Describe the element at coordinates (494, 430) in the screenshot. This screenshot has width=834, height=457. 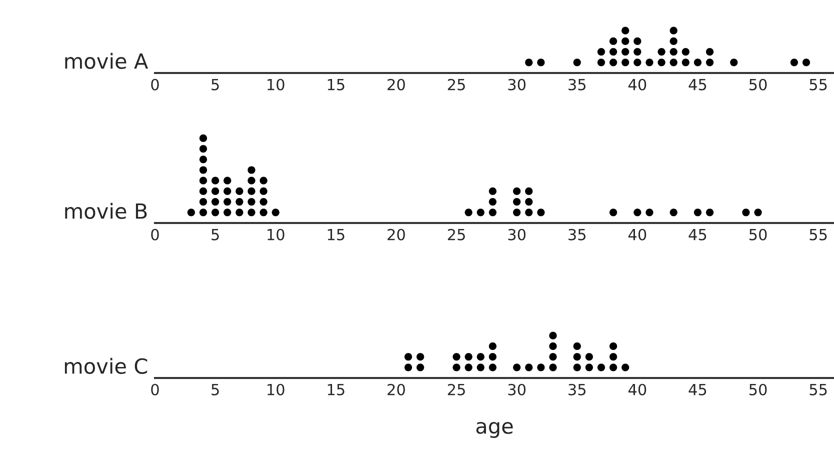
I see `x-axis-title: age` at that location.